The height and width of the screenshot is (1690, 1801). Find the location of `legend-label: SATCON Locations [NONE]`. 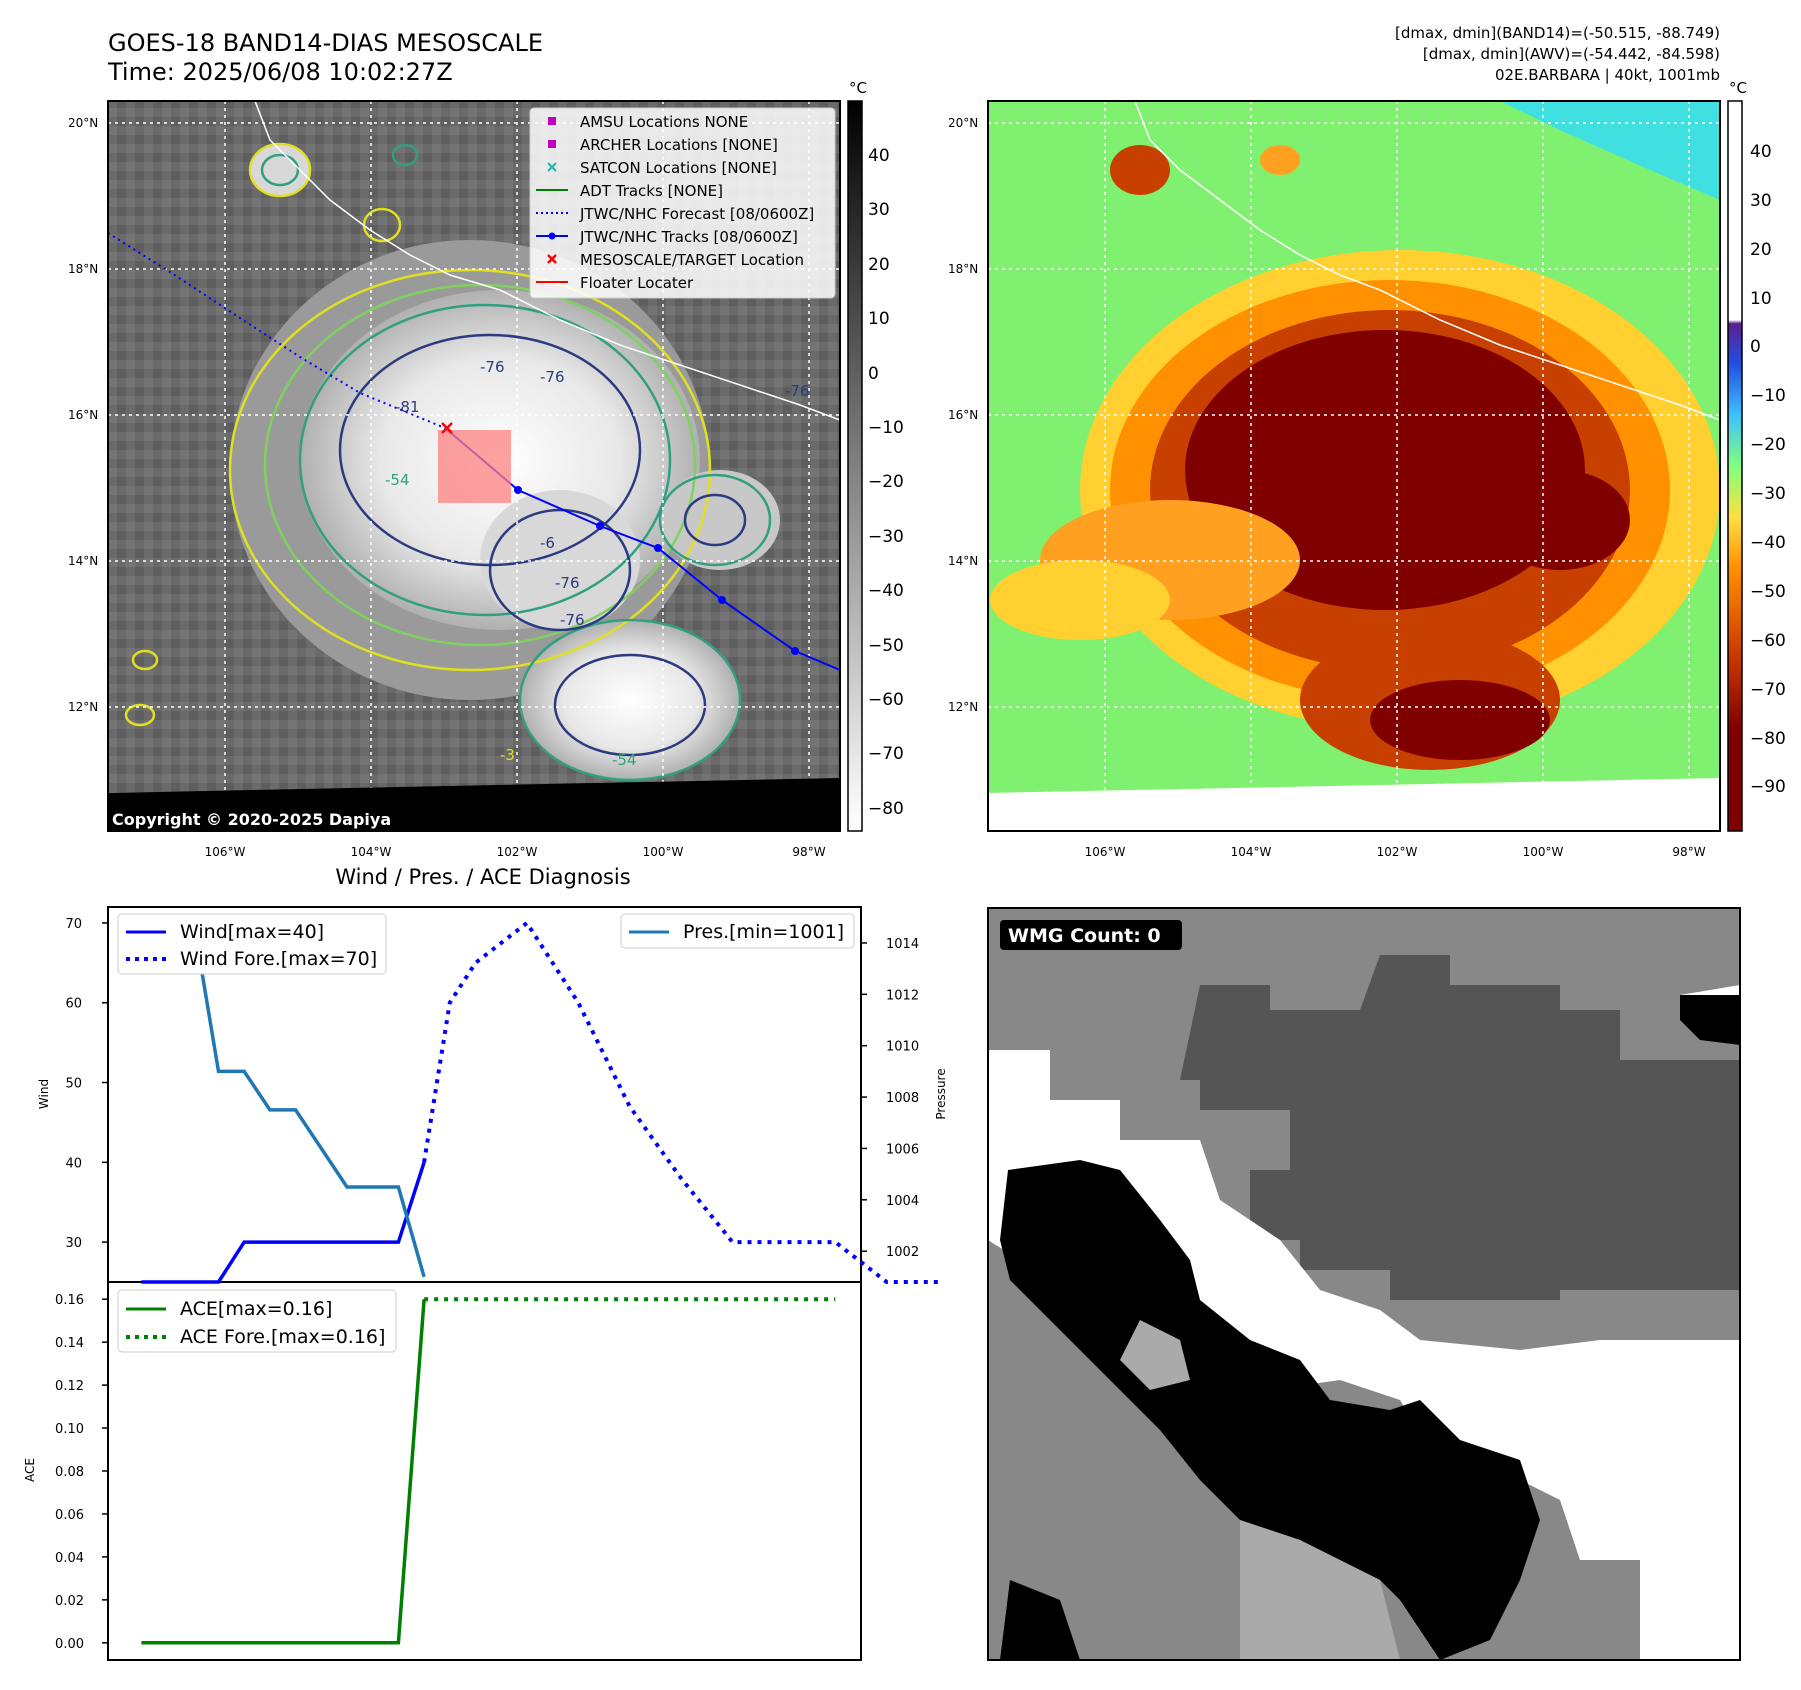

legend-label: SATCON Locations [NONE] is located at coordinates (678, 168).